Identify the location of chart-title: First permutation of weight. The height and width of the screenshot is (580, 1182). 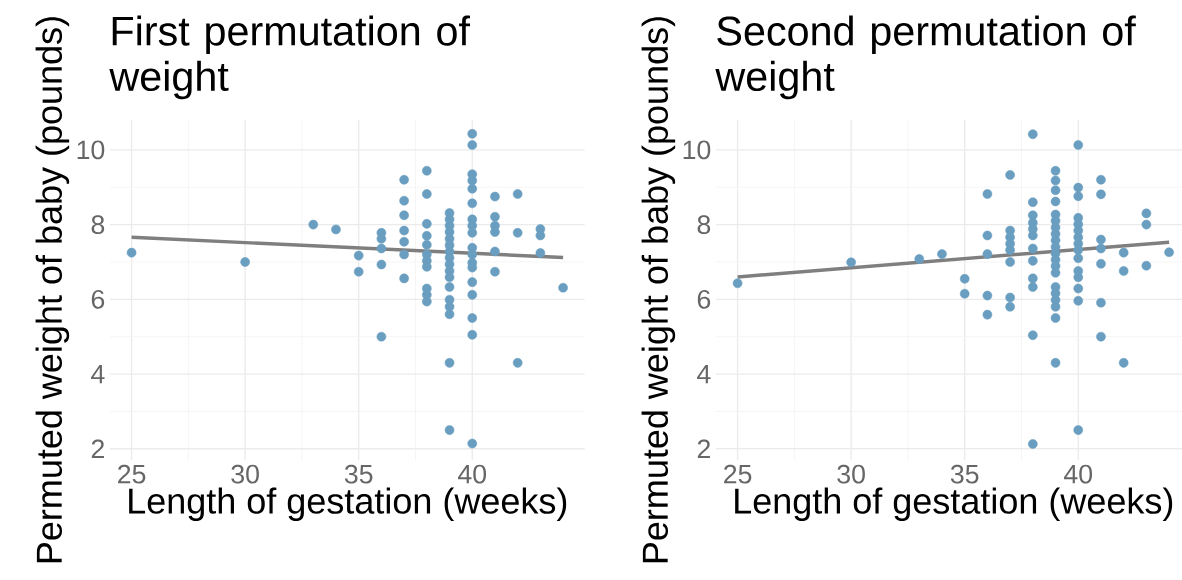
(290, 57).